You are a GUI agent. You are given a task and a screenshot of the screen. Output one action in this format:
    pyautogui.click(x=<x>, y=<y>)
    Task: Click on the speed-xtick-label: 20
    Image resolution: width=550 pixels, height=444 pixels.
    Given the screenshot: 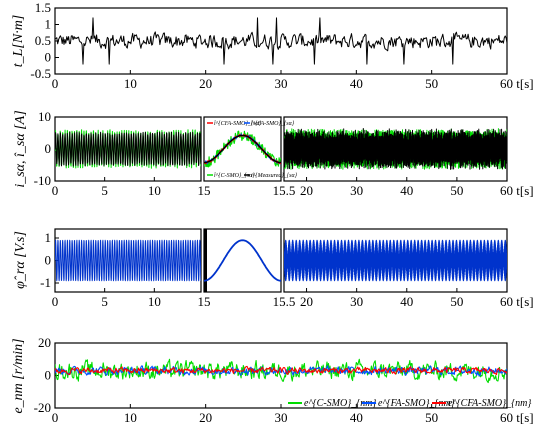 What is the action you would take?
    pyautogui.click(x=205, y=417)
    